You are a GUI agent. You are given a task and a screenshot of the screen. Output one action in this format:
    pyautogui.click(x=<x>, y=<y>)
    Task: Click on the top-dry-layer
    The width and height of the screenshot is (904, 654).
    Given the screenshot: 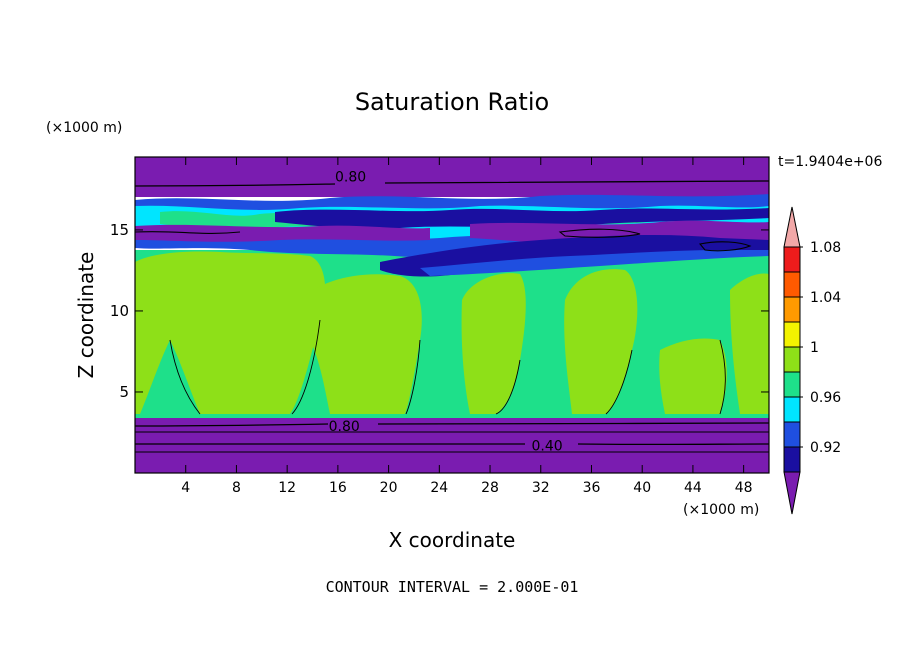 What is the action you would take?
    pyautogui.click(x=452, y=177)
    